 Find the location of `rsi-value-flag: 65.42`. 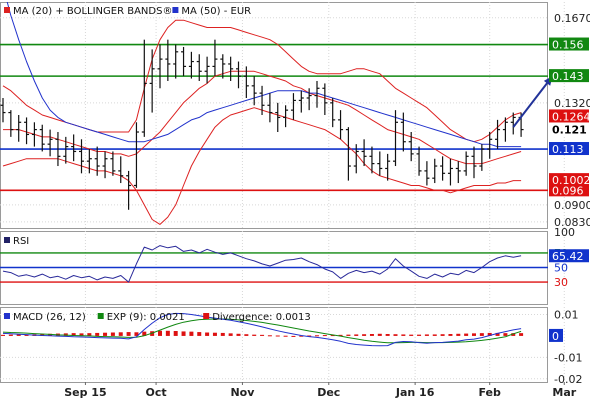

rsi-value-flag: 65.42 is located at coordinates (568, 256).